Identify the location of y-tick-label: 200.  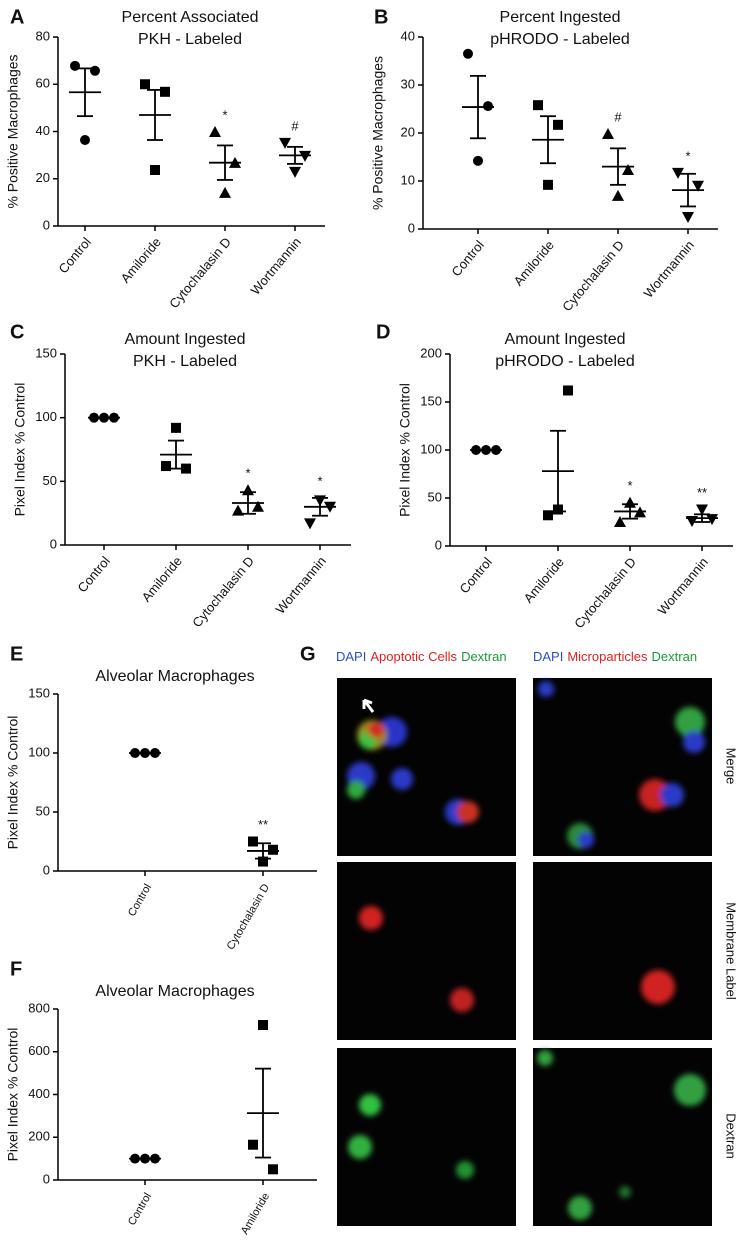
(39, 1136).